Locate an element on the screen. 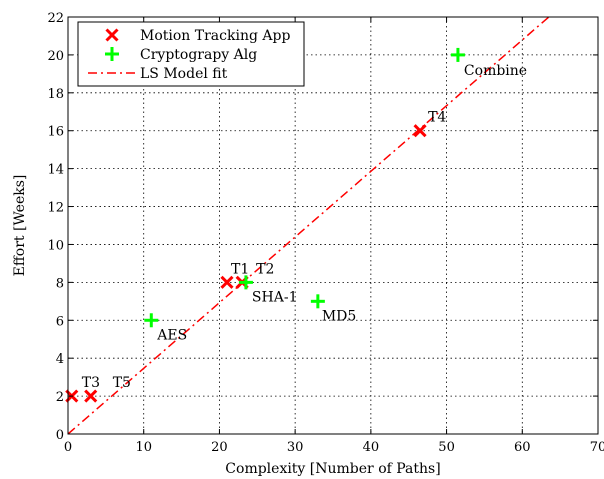 The image size is (604, 479). x-tick-label: 10 is located at coordinates (143, 447).